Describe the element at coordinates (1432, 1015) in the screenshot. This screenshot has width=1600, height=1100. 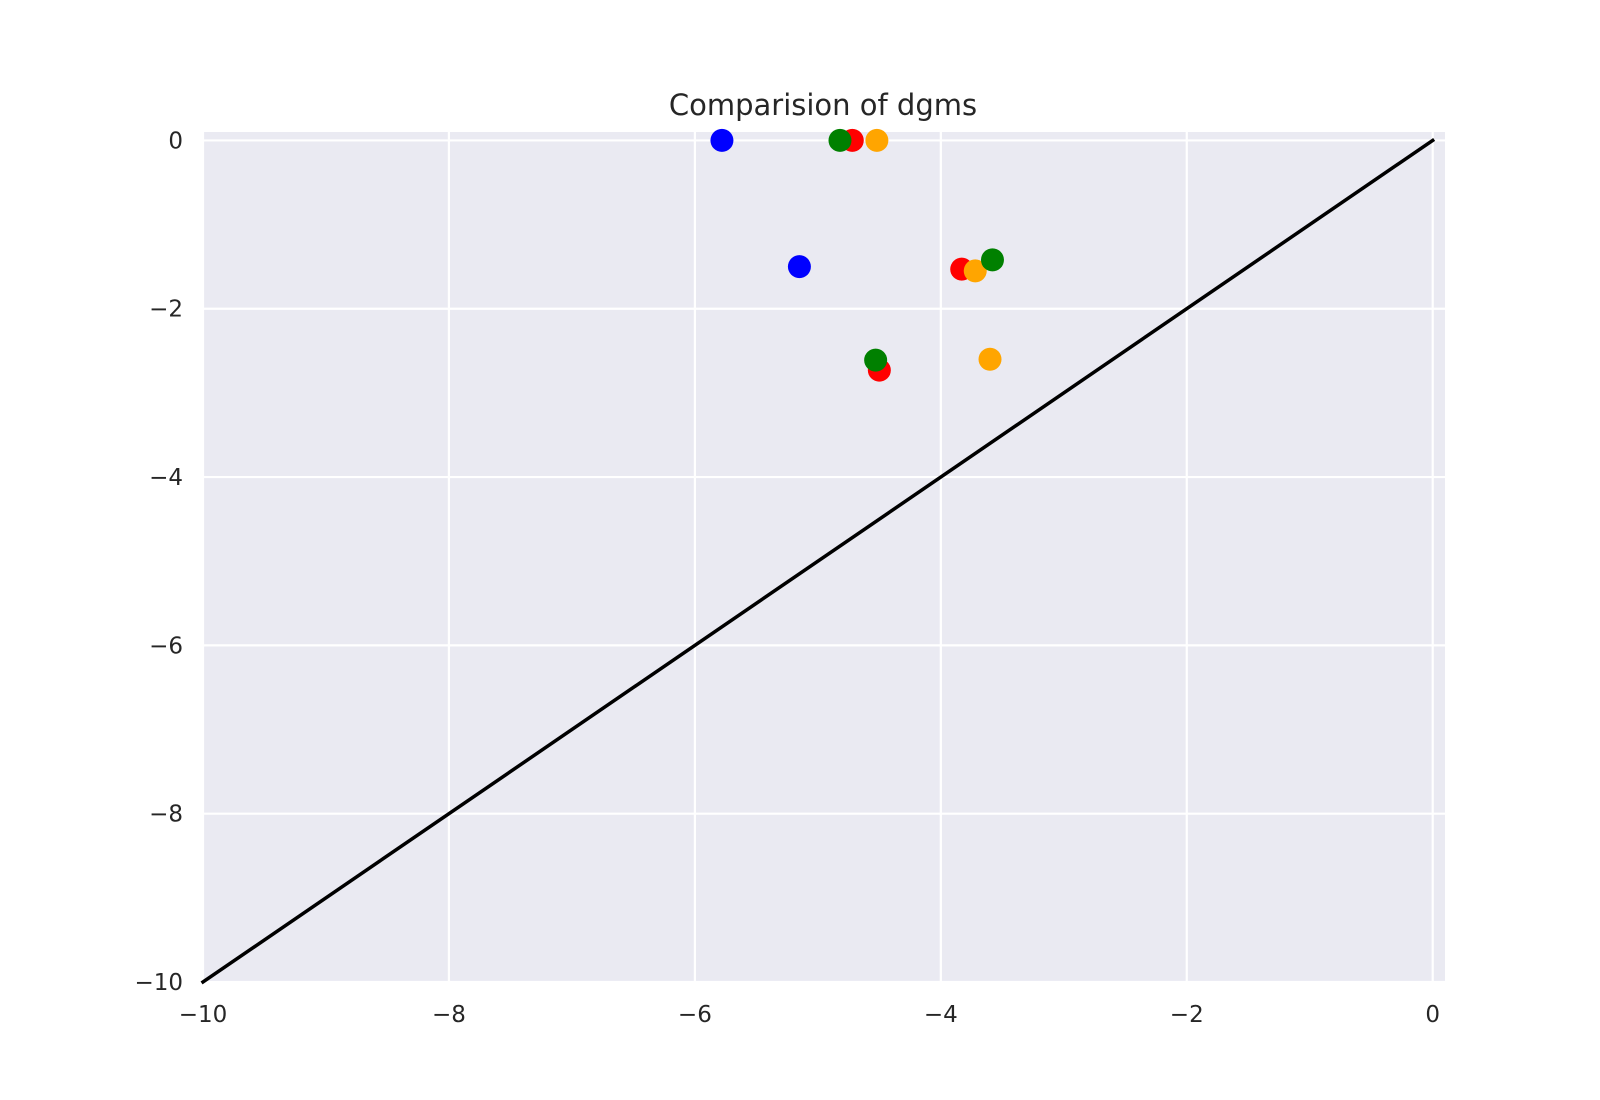
I see `x-tick-label: 0` at that location.